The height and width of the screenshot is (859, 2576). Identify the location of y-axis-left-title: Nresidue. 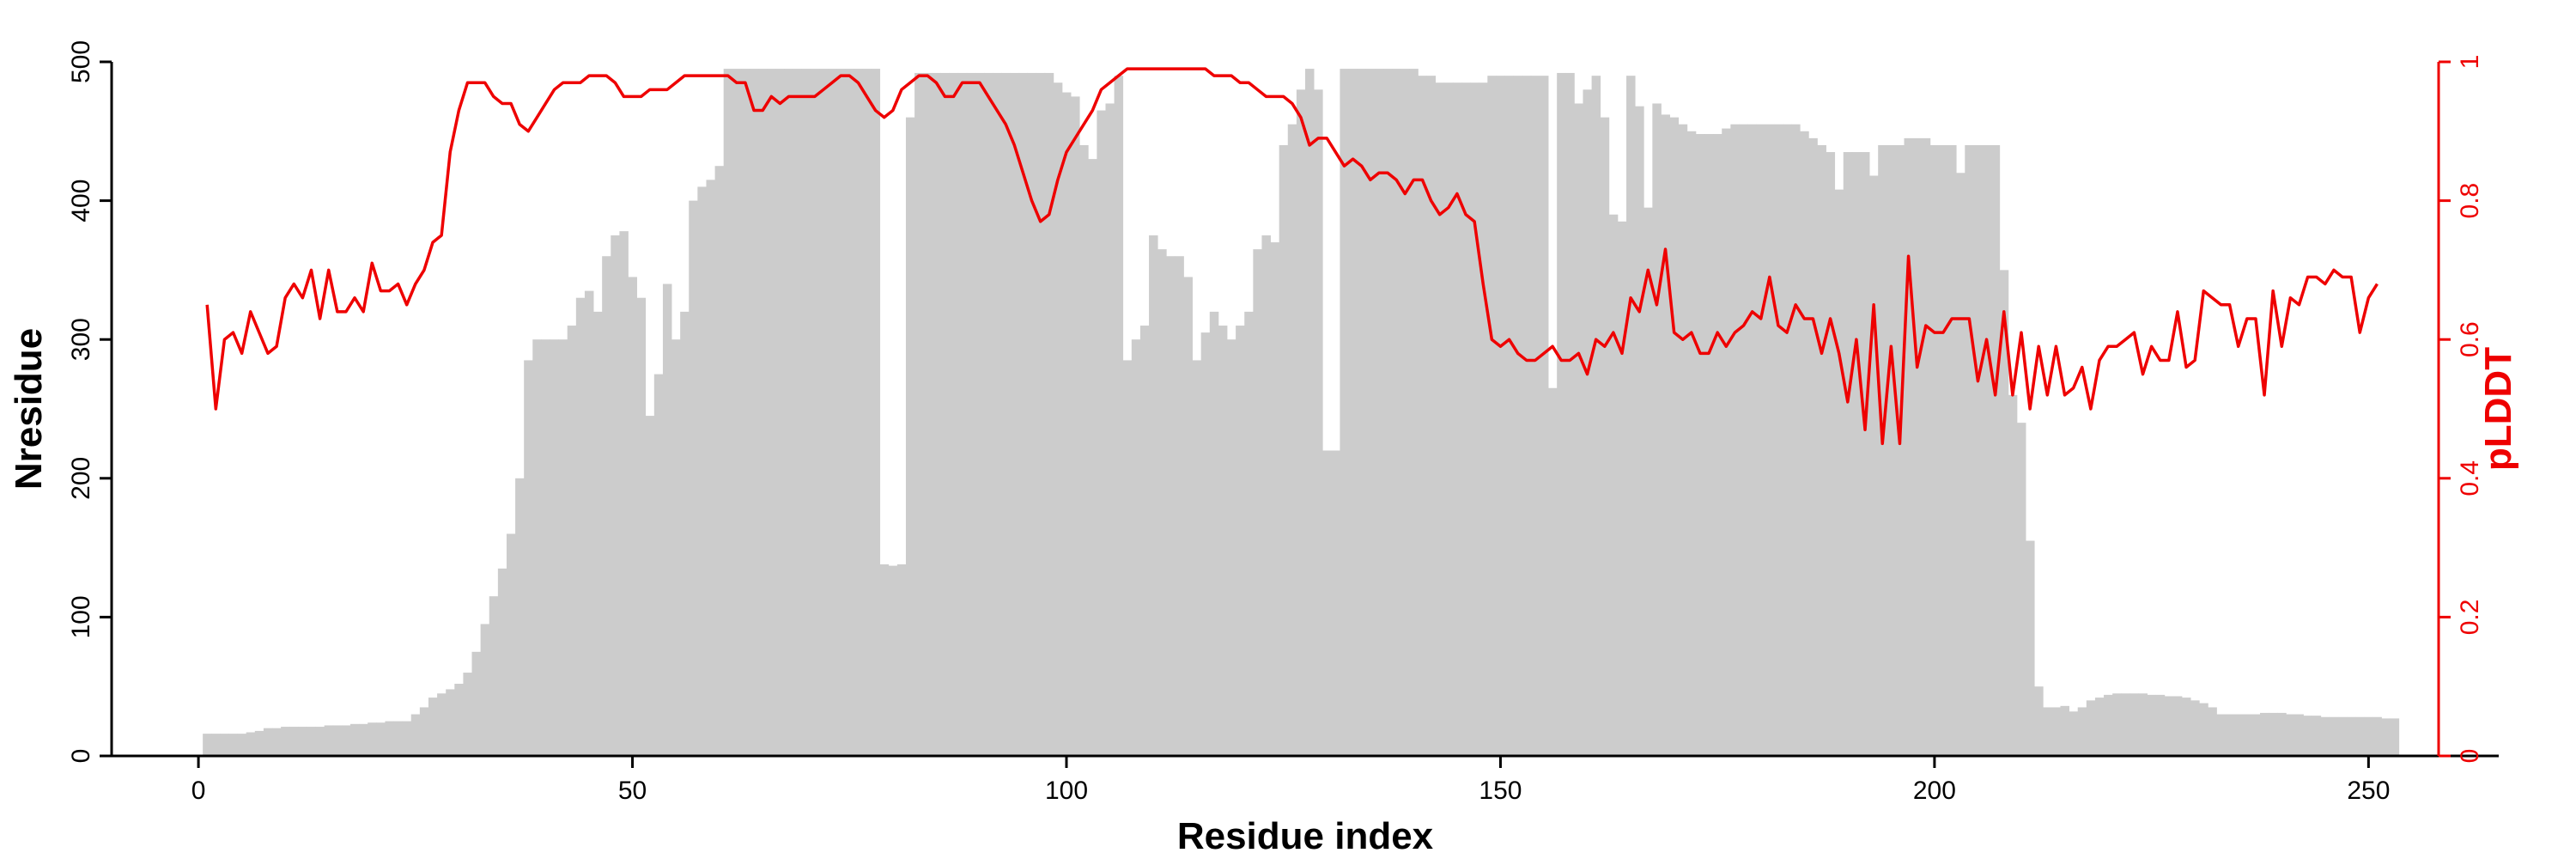
(29, 409).